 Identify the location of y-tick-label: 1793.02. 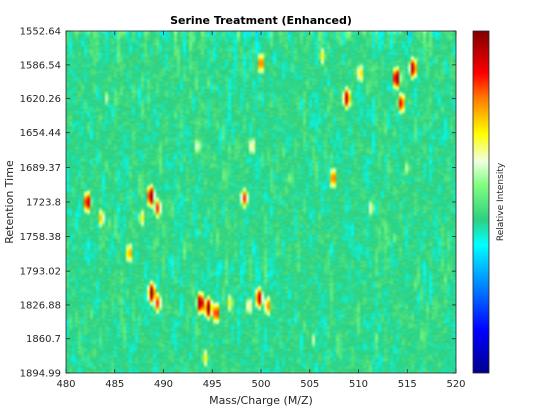
(40, 272).